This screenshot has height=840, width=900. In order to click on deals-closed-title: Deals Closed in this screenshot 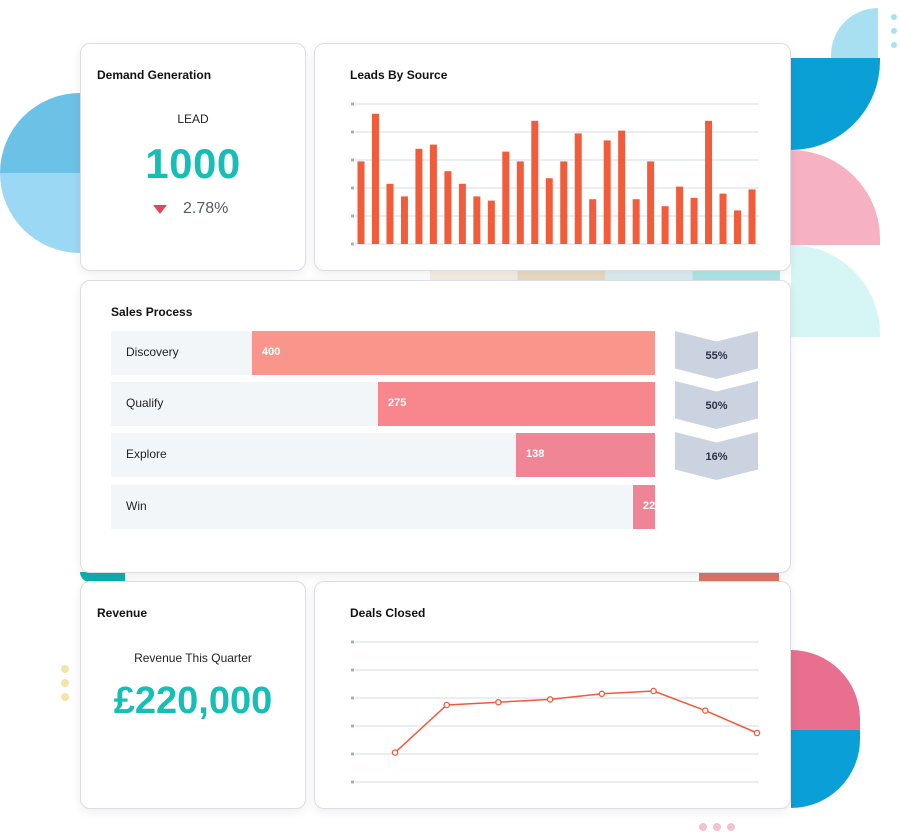, I will do `click(388, 613)`.